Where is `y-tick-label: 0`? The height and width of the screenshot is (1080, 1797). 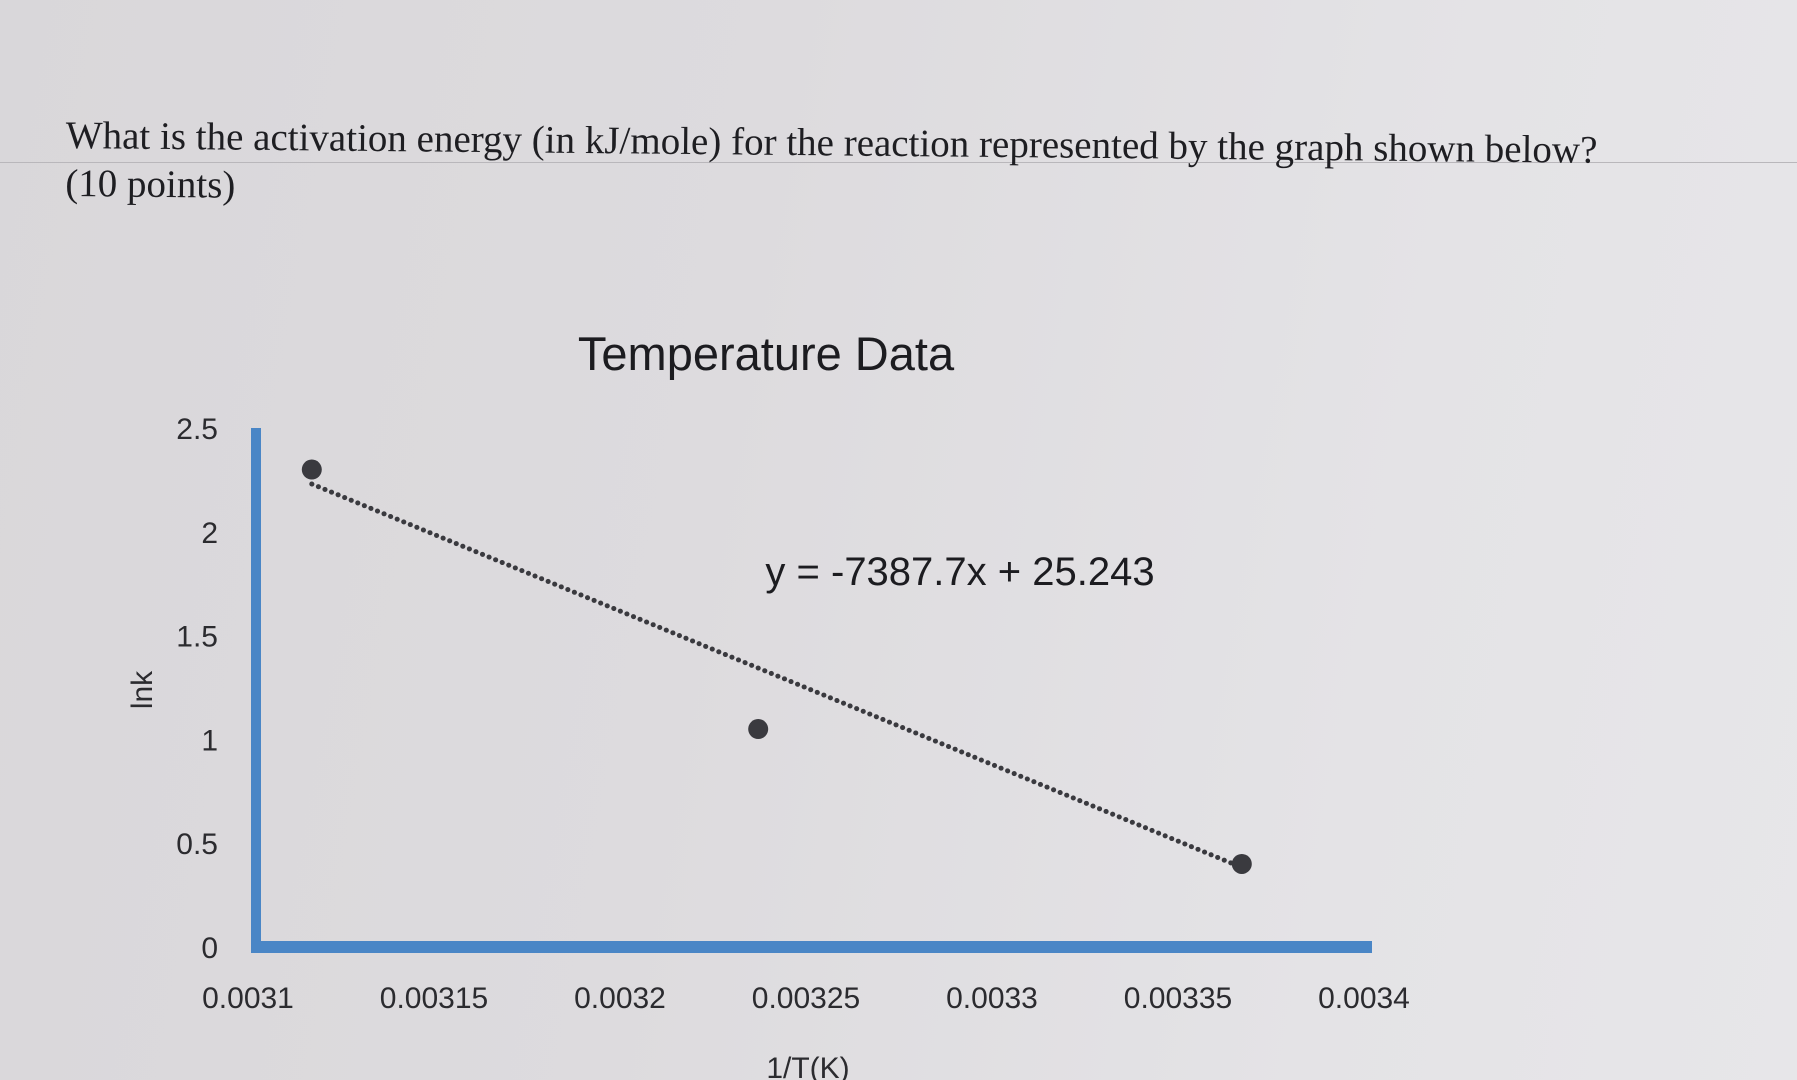
y-tick-label: 0 is located at coordinates (209, 948).